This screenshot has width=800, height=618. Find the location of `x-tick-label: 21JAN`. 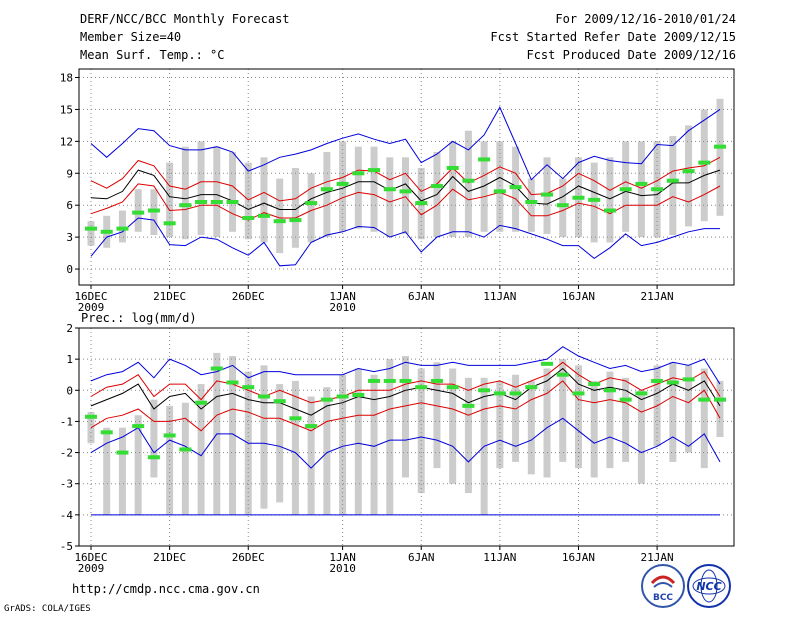

x-tick-label: 21JAN is located at coordinates (657, 557).